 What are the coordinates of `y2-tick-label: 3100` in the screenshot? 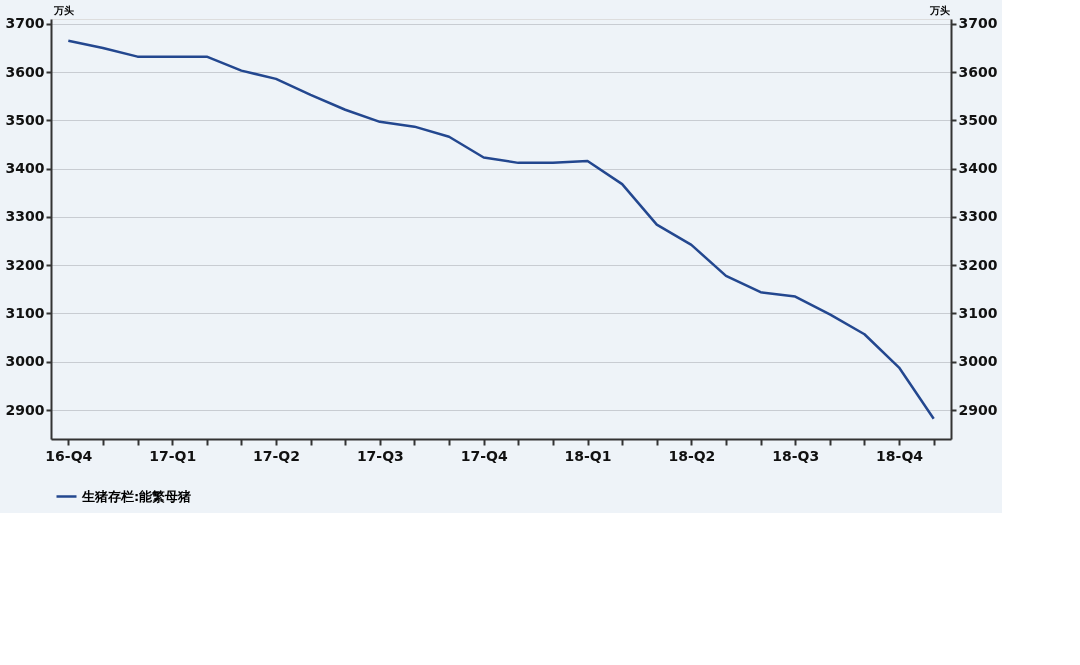 It's located at (978, 312).